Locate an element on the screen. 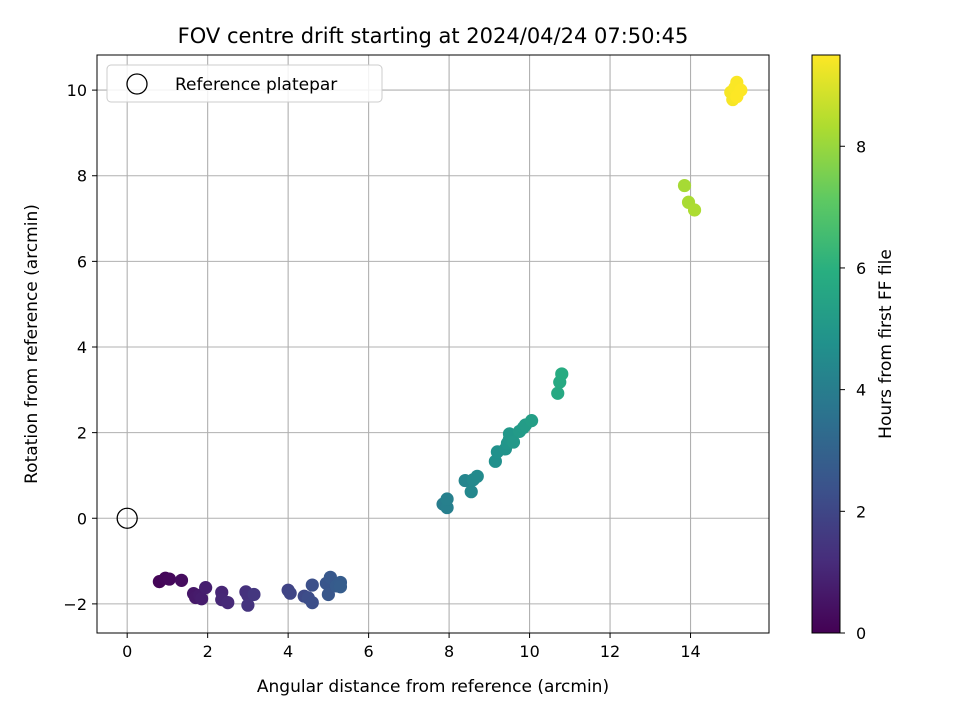 Image resolution: width=960 pixels, height=720 pixels. colorbar-tick-label: 4 is located at coordinates (861, 390).